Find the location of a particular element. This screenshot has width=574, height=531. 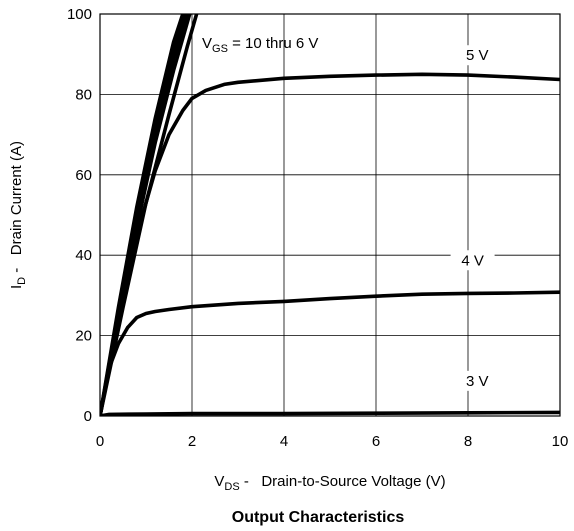

y-tick-label: 20 is located at coordinates (83, 336).